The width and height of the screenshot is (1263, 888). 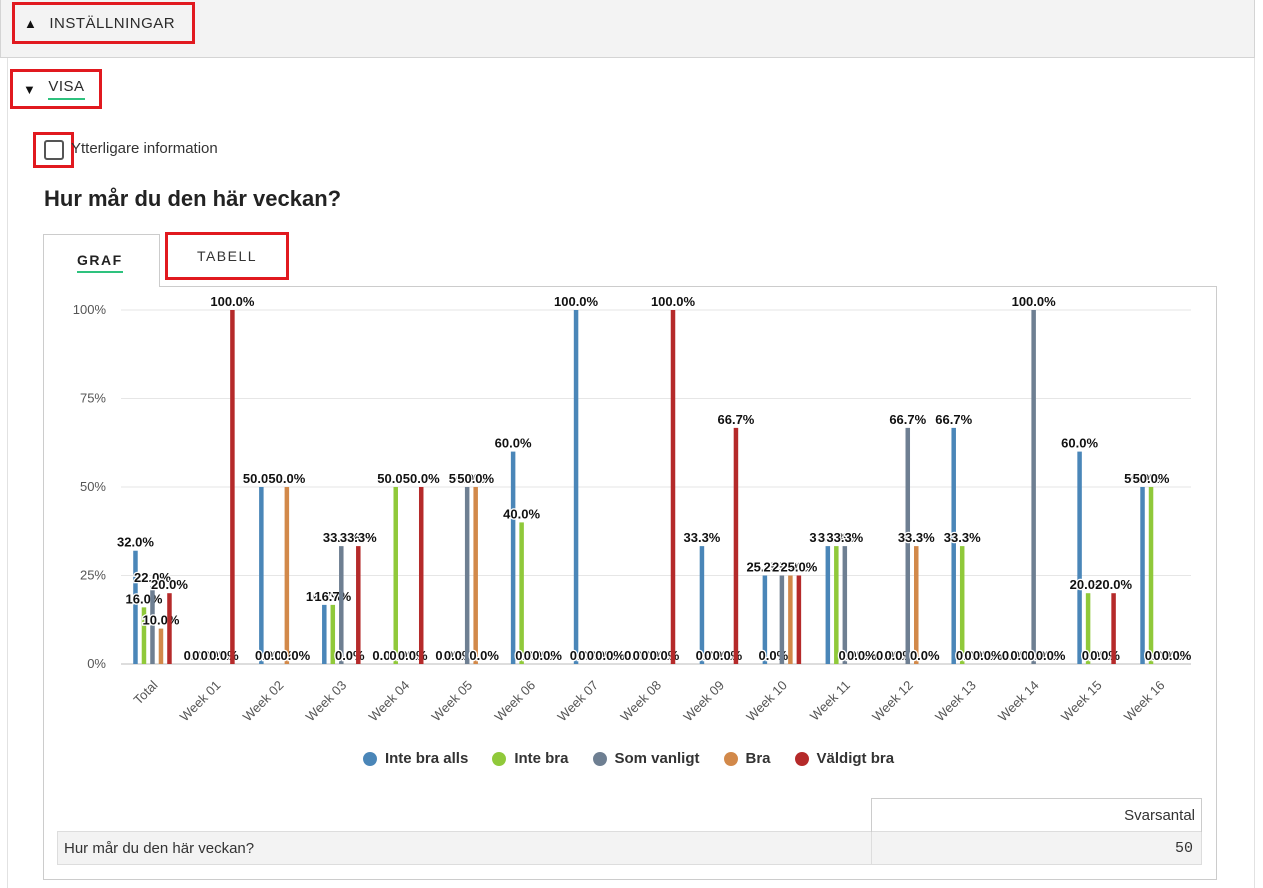 I want to click on data-label: 60.0%, so click(x=513, y=443).